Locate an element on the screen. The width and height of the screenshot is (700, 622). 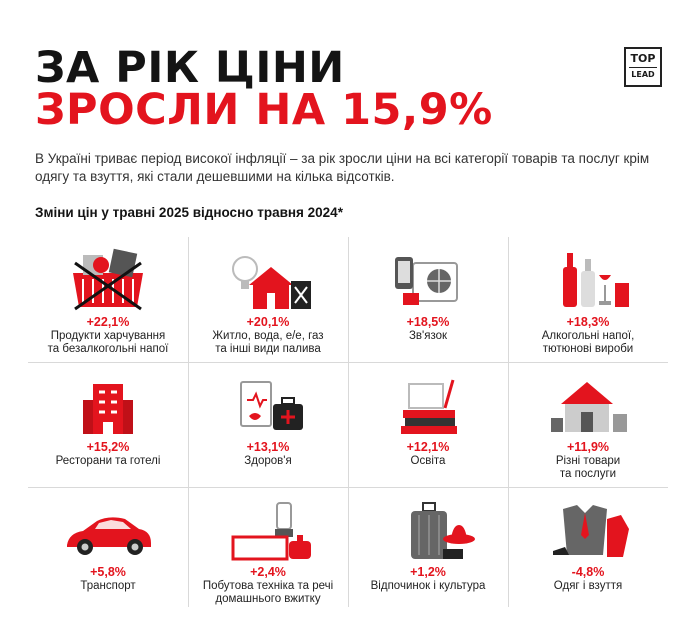
category-label: Одяг і взуття is located at coordinates (588, 586).